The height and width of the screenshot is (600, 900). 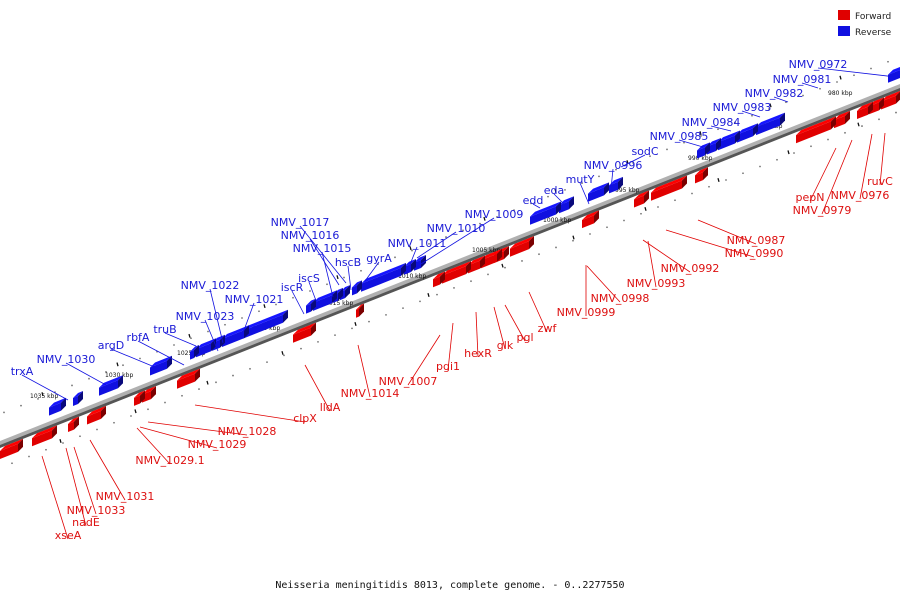 I want to click on gene-label: NMV_1030, so click(x=66, y=359).